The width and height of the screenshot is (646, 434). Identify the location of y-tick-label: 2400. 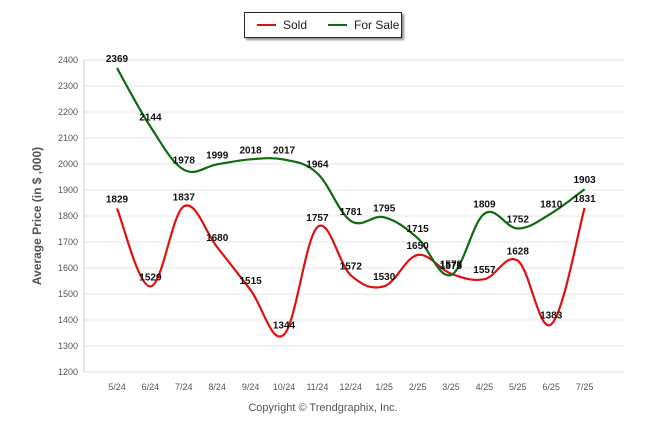
(68, 60).